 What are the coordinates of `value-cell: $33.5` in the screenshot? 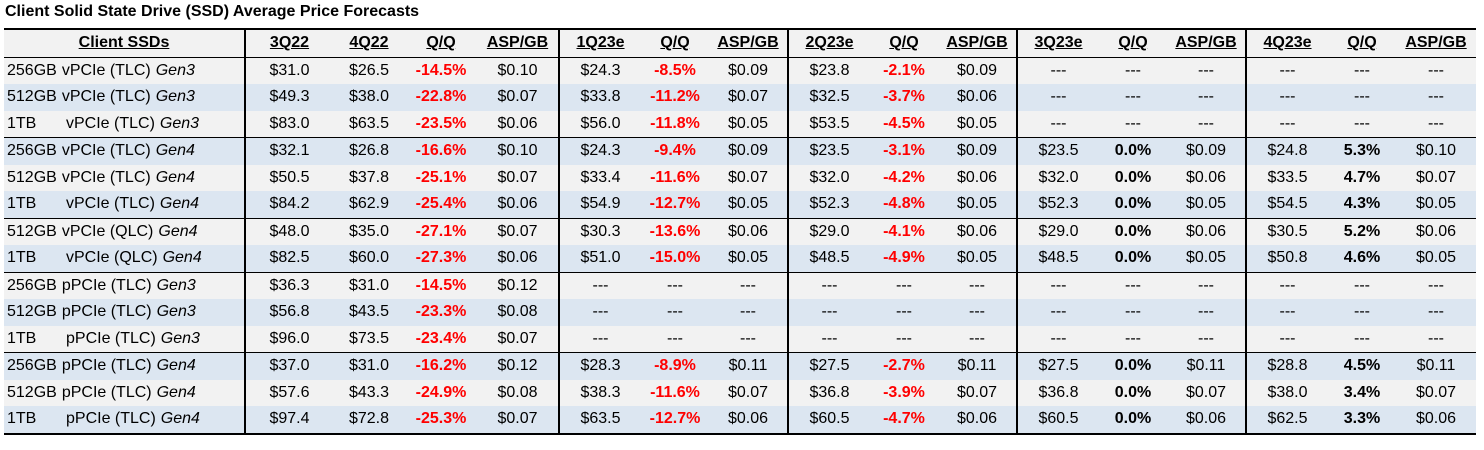 It's located at (1286, 177).